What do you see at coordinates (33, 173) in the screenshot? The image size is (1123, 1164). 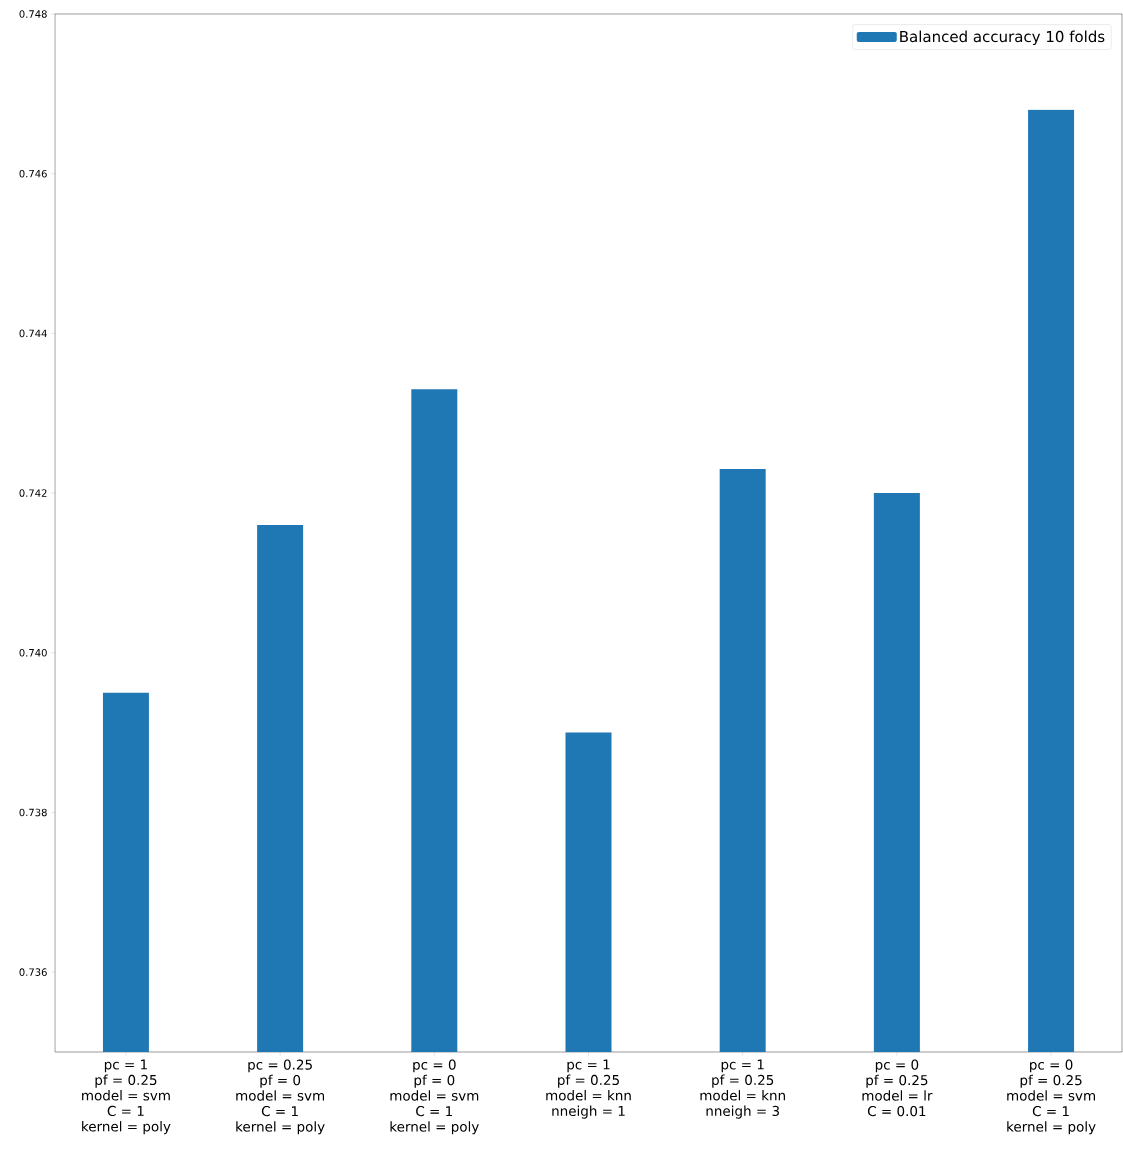 I see `y-tick-label: 0.746` at bounding box center [33, 173].